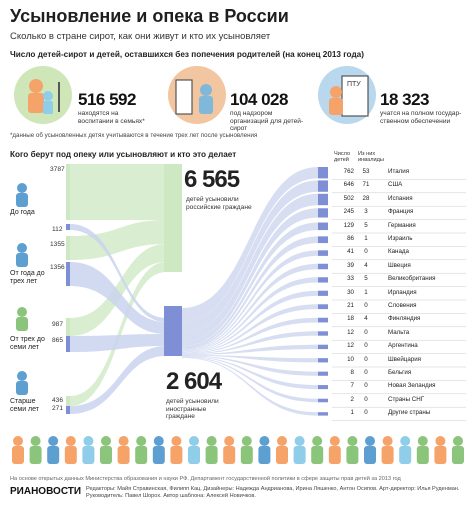 The image size is (474, 508). Describe the element at coordinates (192, 409) in the screenshot. I see `foreign-text: детей усыновили иностранные граждане` at that location.